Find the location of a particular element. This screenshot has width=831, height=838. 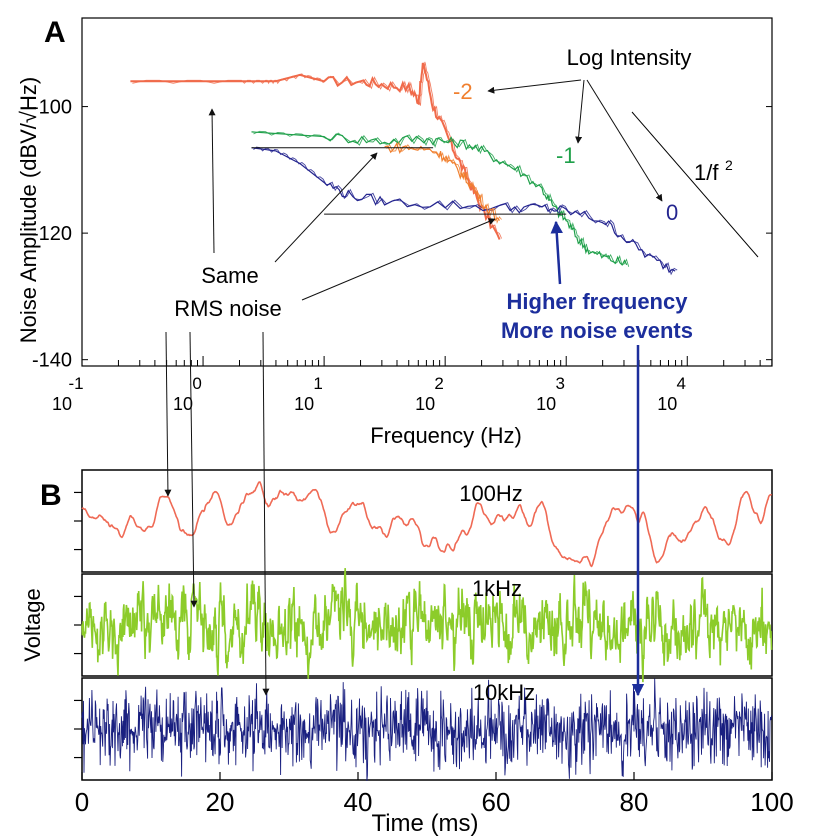

label-minus-1: -1 is located at coordinates (566, 155).